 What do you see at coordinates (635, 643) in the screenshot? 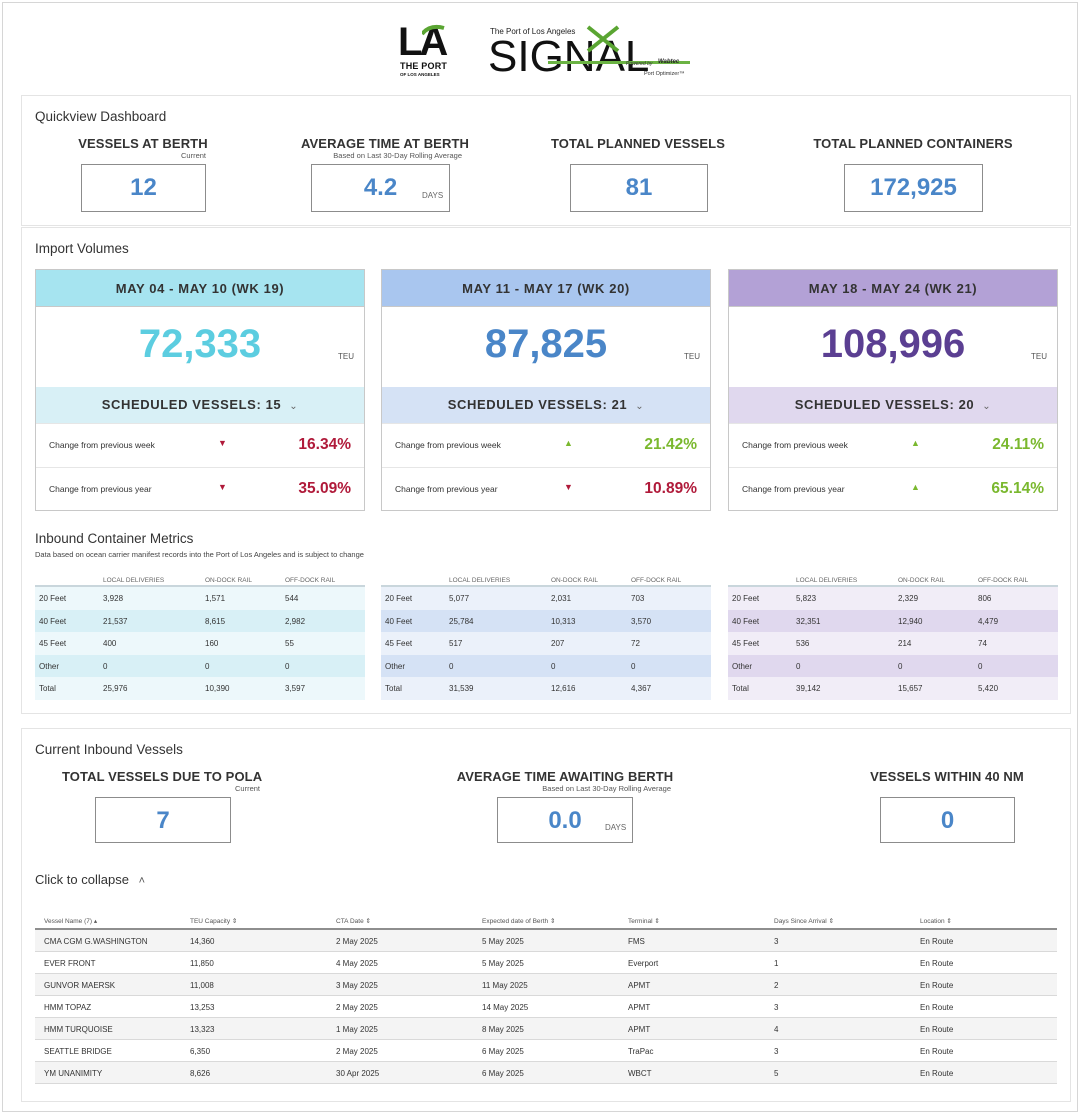
I see `table-cell: 72` at bounding box center [635, 643].